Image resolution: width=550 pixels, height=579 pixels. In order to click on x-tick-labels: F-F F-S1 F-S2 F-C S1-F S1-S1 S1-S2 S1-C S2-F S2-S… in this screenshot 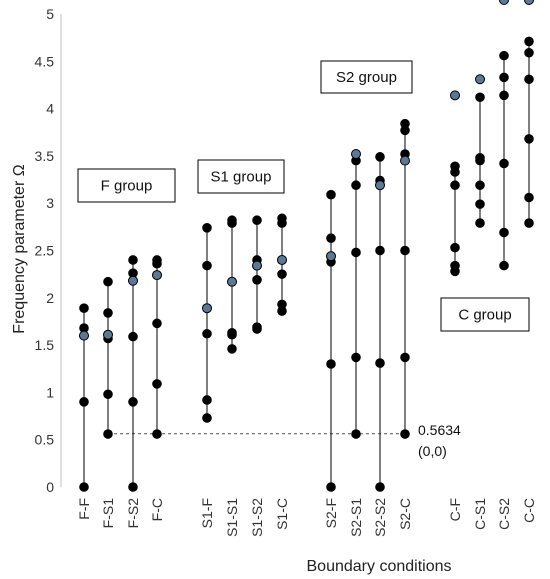, I will do `click(306, 517)`.